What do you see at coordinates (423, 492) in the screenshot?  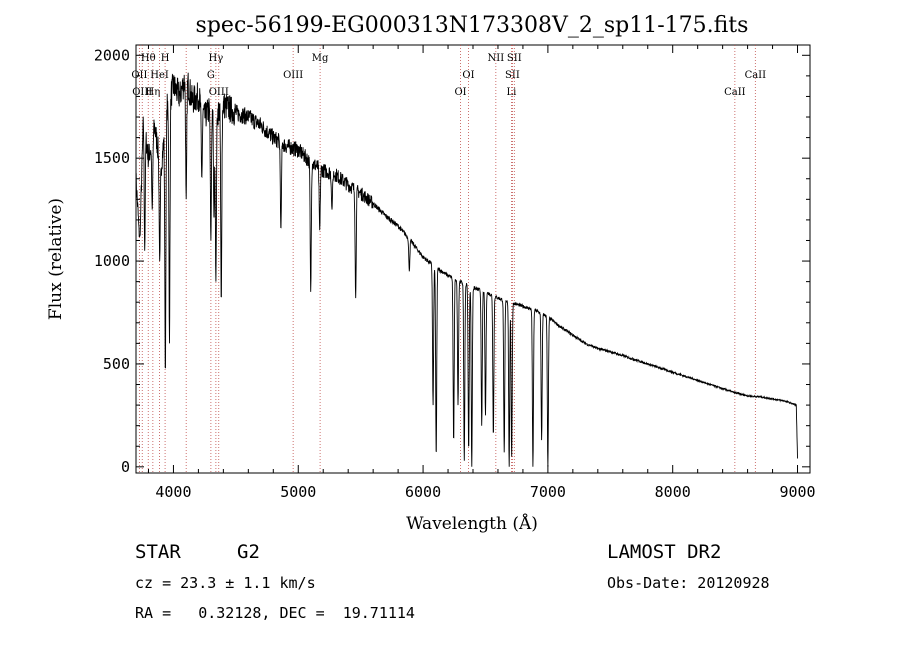 I see `x-tick-label: 6000` at bounding box center [423, 492].